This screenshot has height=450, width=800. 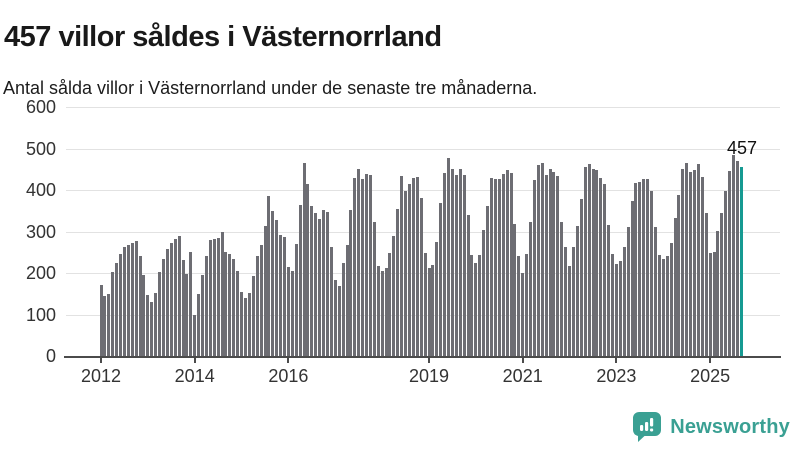 I want to click on brand-name: Newsworthy, so click(x=730, y=426).